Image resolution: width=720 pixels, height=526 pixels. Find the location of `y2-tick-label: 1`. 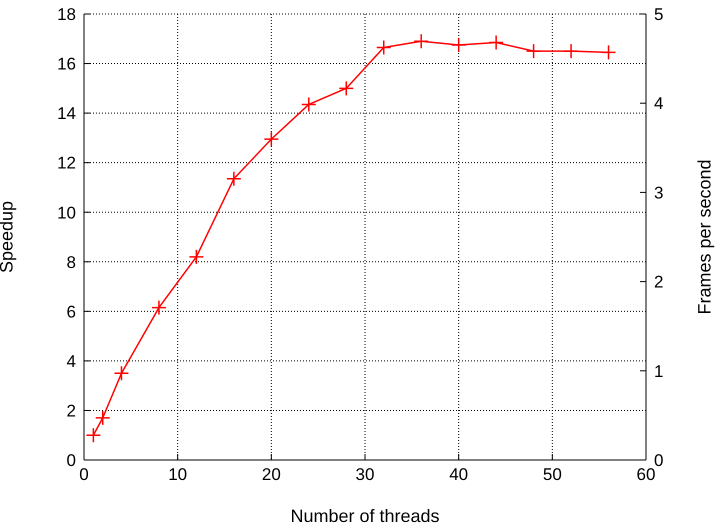

y2-tick-label: 1 is located at coordinates (659, 371).